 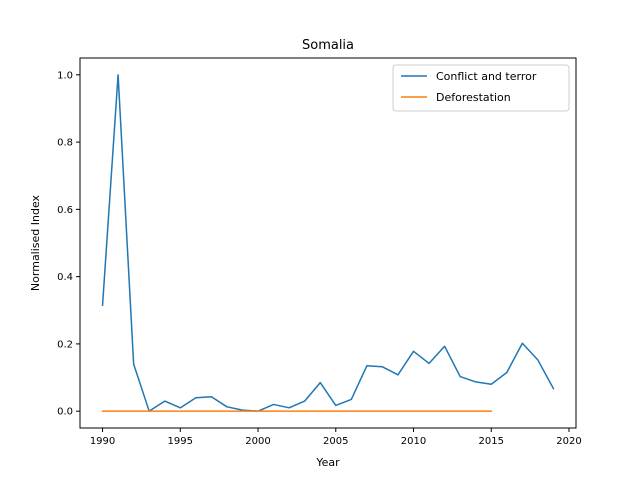 I want to click on y-tick-label: 0.4, so click(x=65, y=277).